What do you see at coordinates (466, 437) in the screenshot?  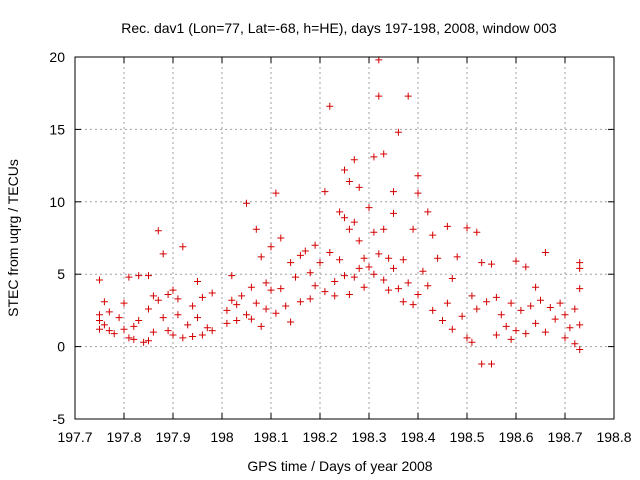 I see `x-tick-label: 198.5` at bounding box center [466, 437].